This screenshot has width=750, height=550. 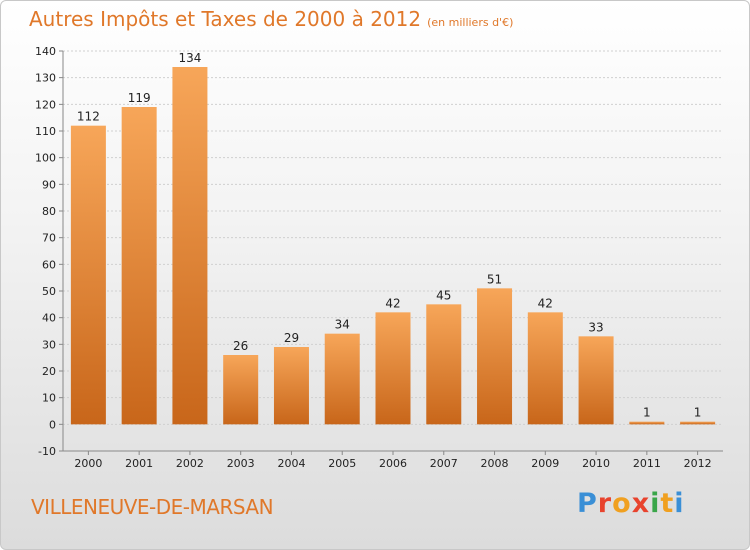 What do you see at coordinates (52, 424) in the screenshot?
I see `y-tick-label: 0` at bounding box center [52, 424].